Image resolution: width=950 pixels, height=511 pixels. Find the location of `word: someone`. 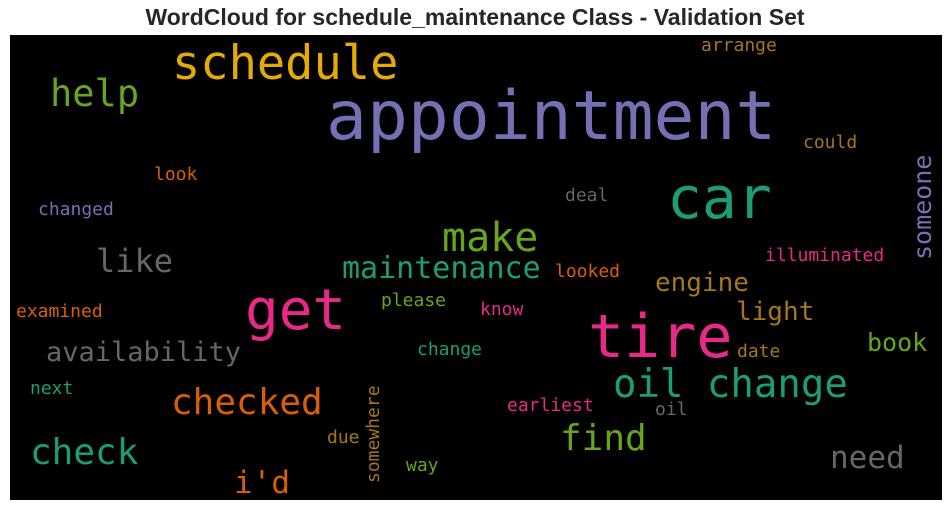

word: someone is located at coordinates (922, 207).